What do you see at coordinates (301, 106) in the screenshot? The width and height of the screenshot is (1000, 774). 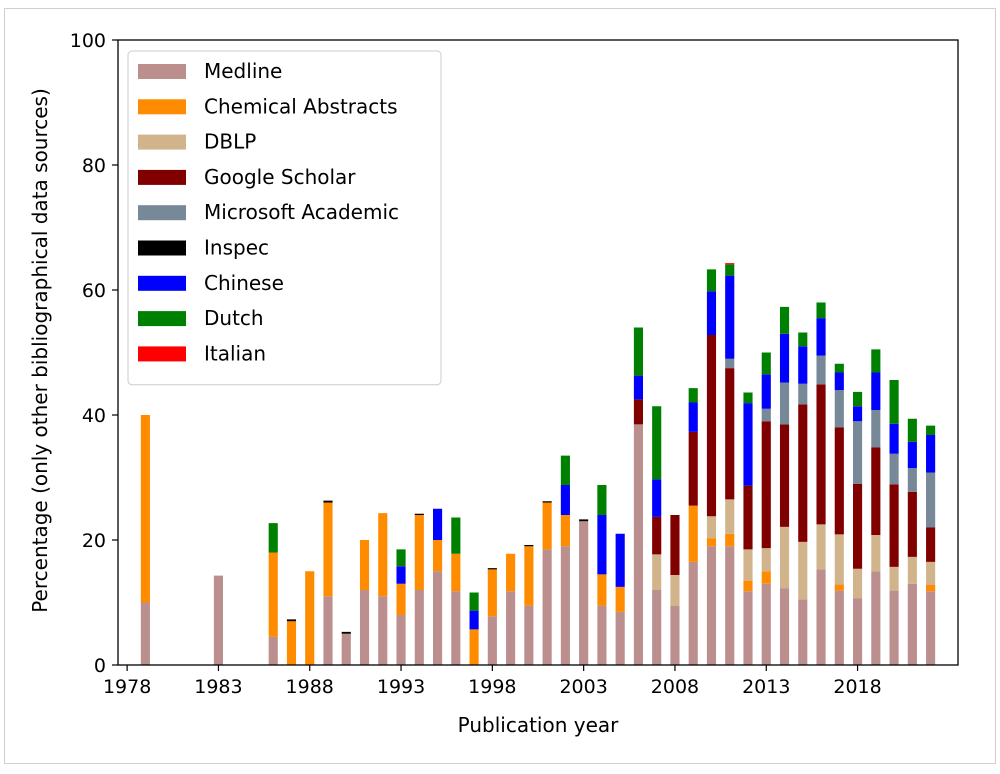 I see `legend-label: Chemical Abstracts` at bounding box center [301, 106].